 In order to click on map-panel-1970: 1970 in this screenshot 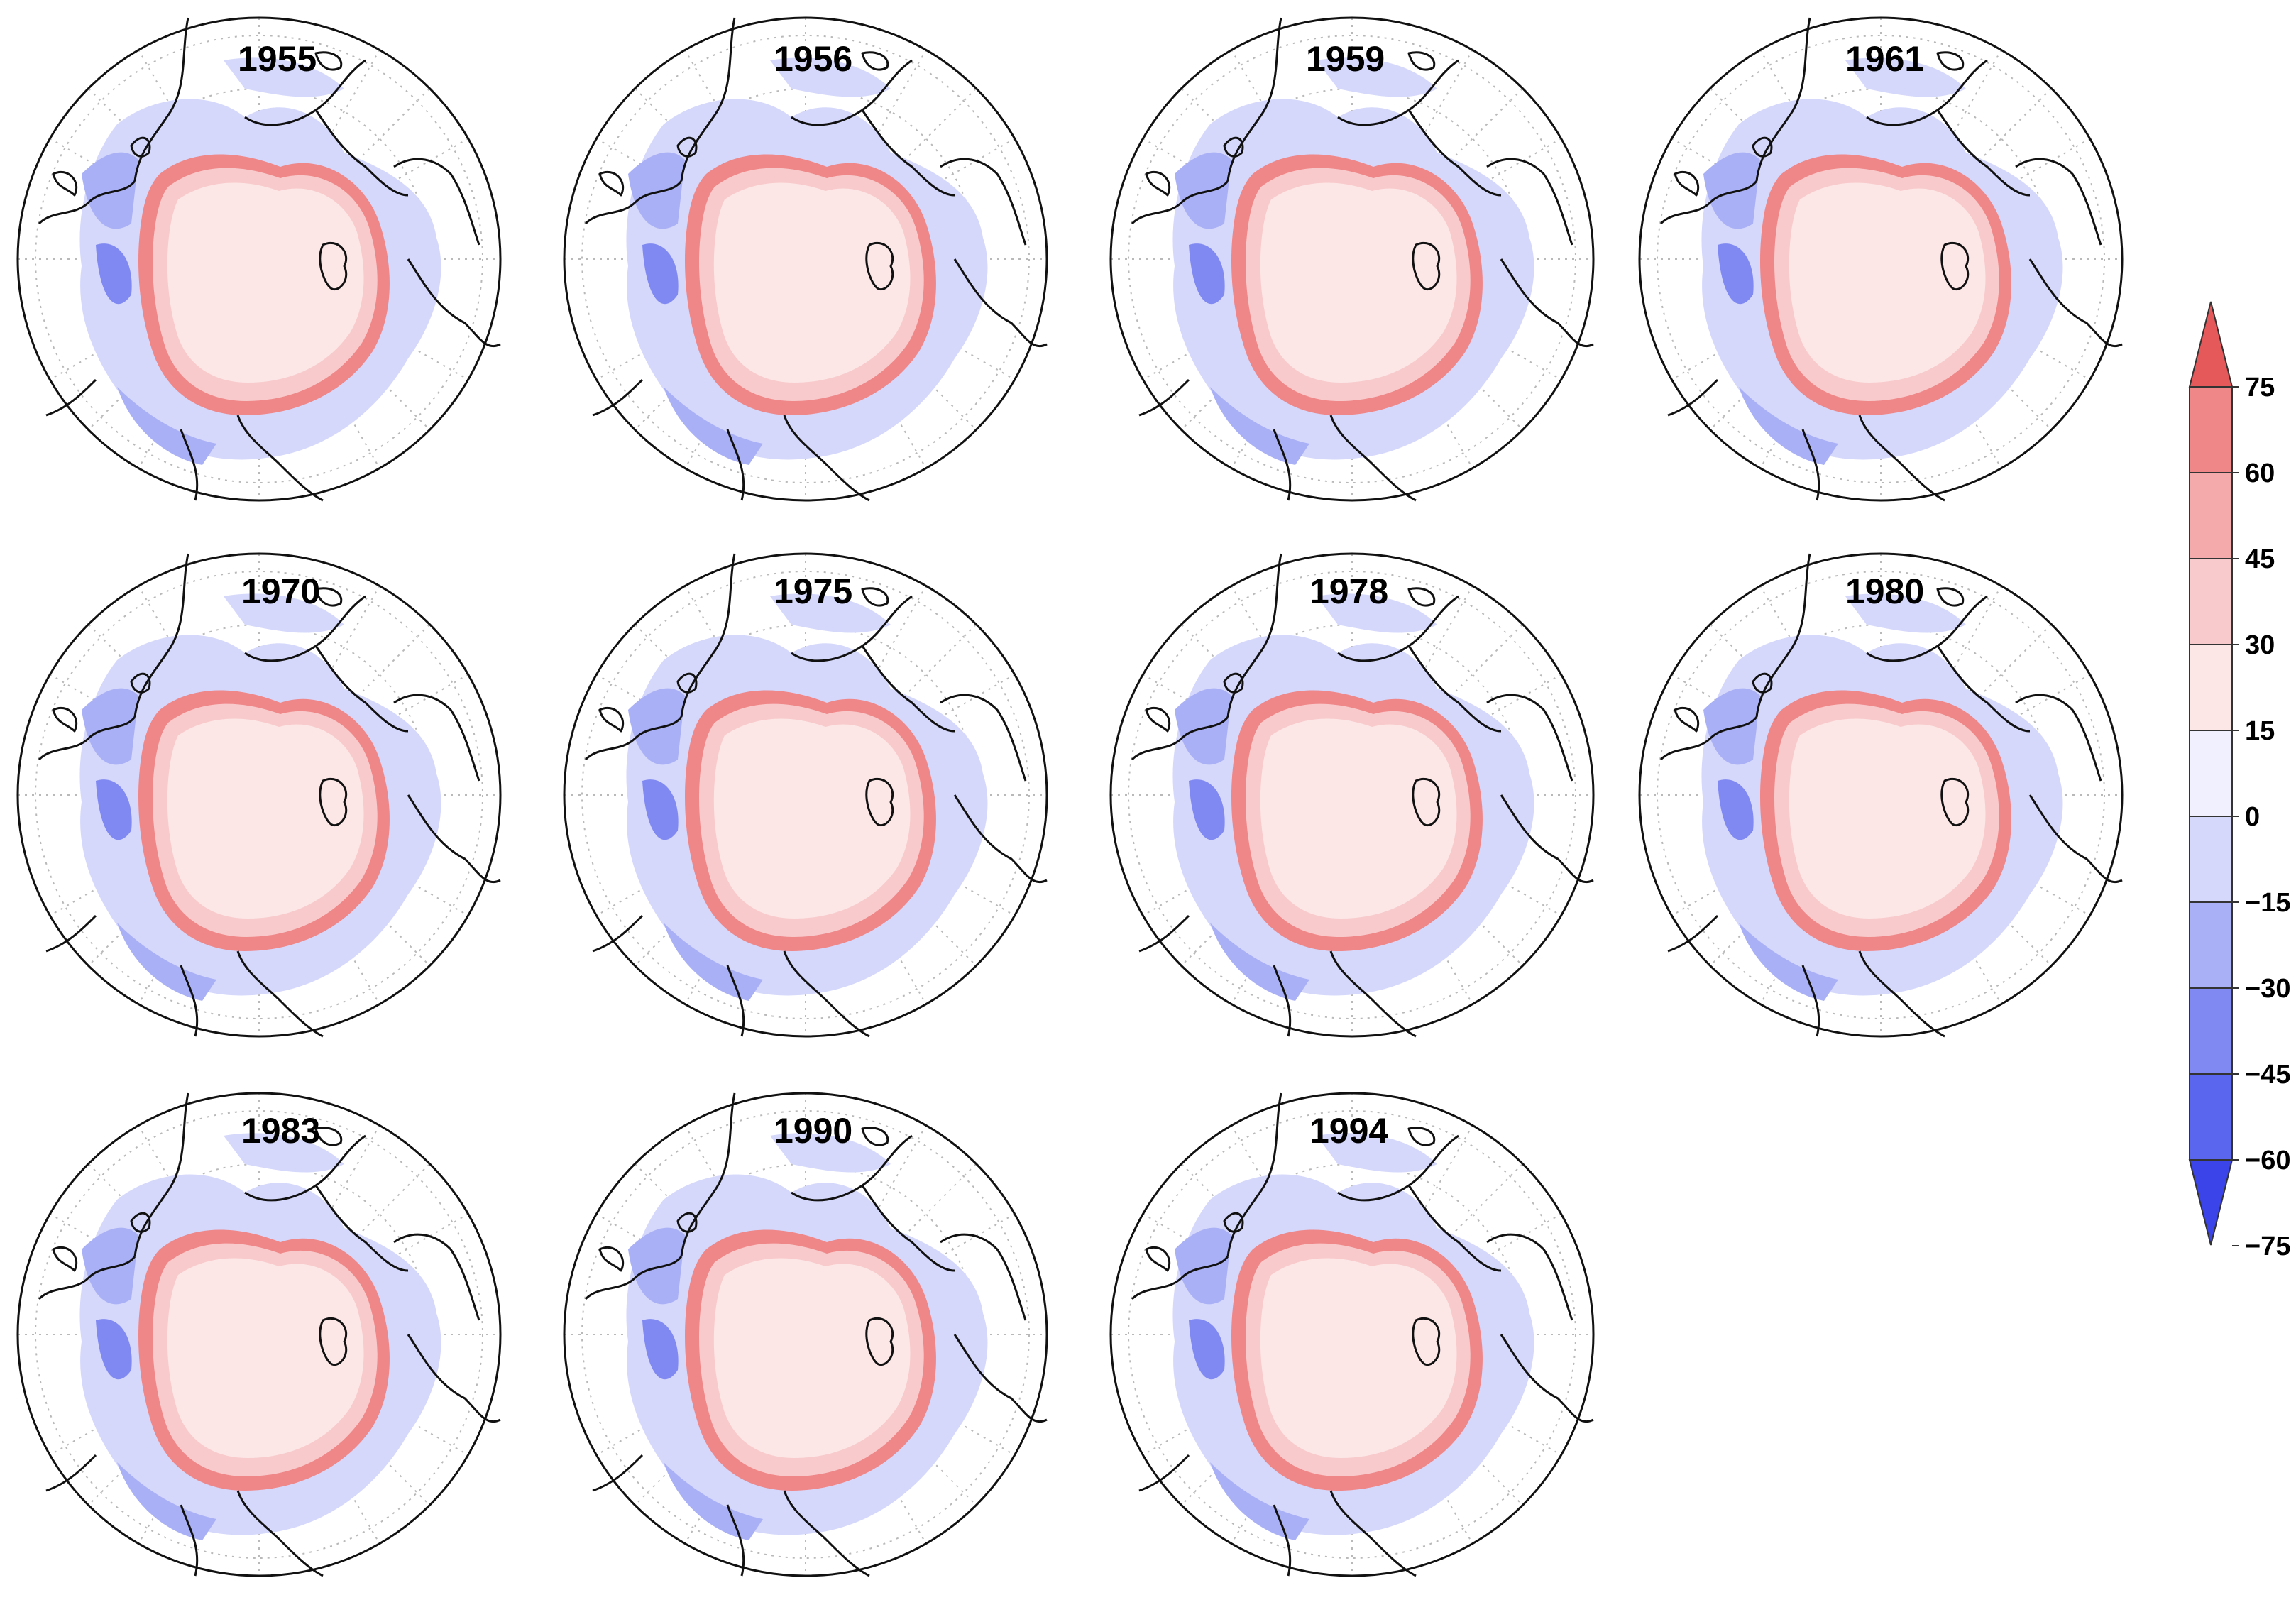, I will do `click(259, 795)`.